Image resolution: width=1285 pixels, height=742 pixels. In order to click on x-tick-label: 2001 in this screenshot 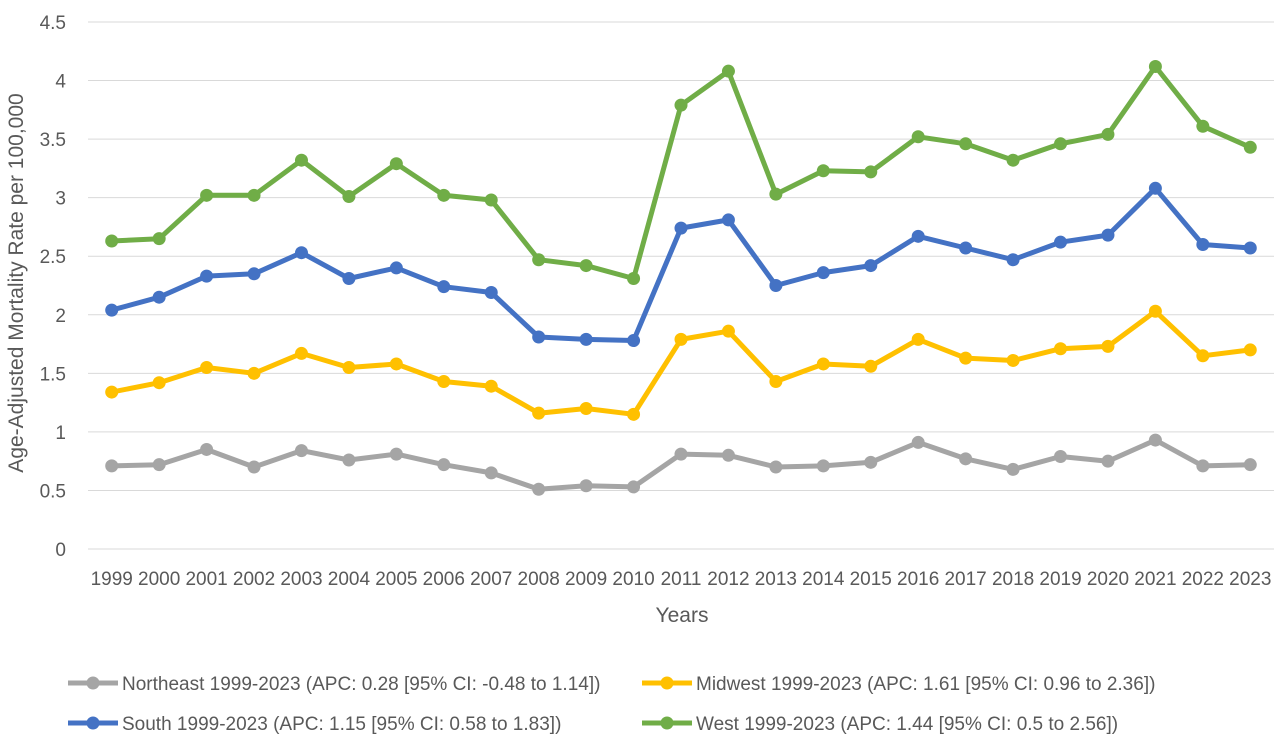, I will do `click(206, 579)`.